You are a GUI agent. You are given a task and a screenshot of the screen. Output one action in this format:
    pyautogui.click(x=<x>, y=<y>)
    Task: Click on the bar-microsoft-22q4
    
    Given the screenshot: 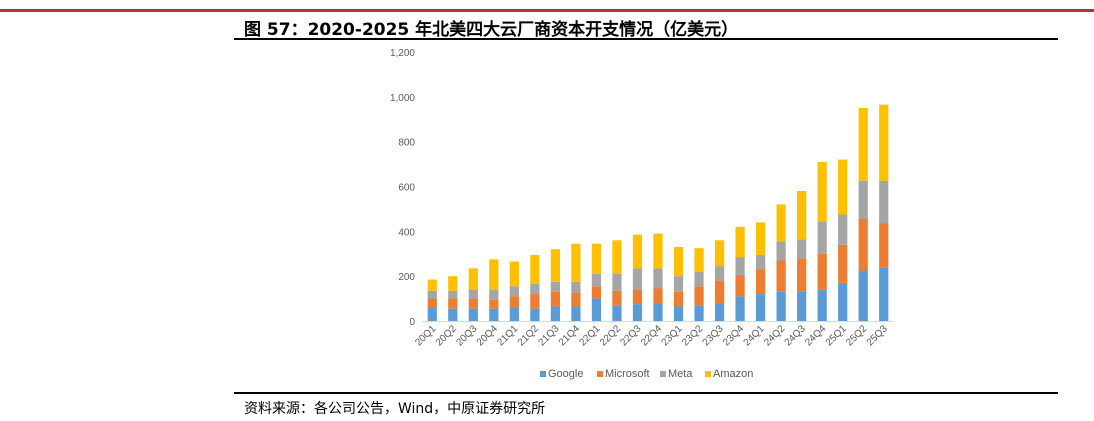 What is the action you would take?
    pyautogui.click(x=658, y=296)
    